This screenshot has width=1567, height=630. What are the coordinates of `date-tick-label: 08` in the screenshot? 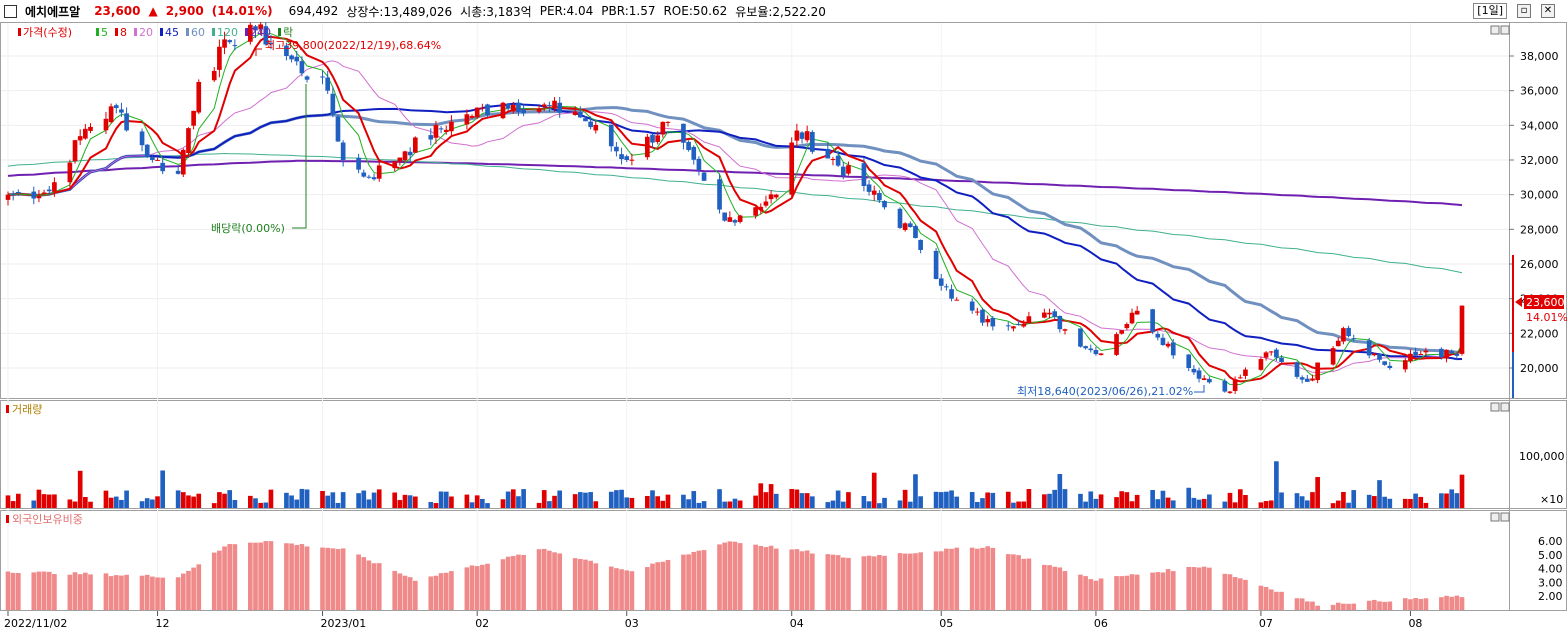 It's located at (1415, 623).